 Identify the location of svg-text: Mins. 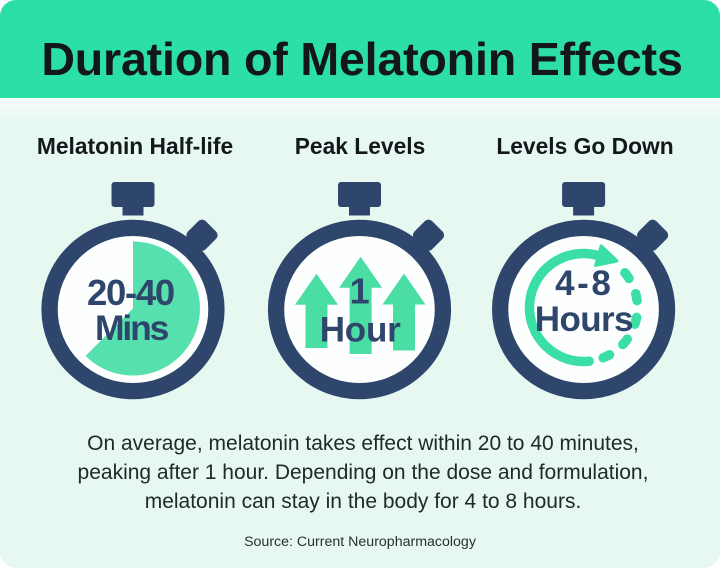
(132, 328).